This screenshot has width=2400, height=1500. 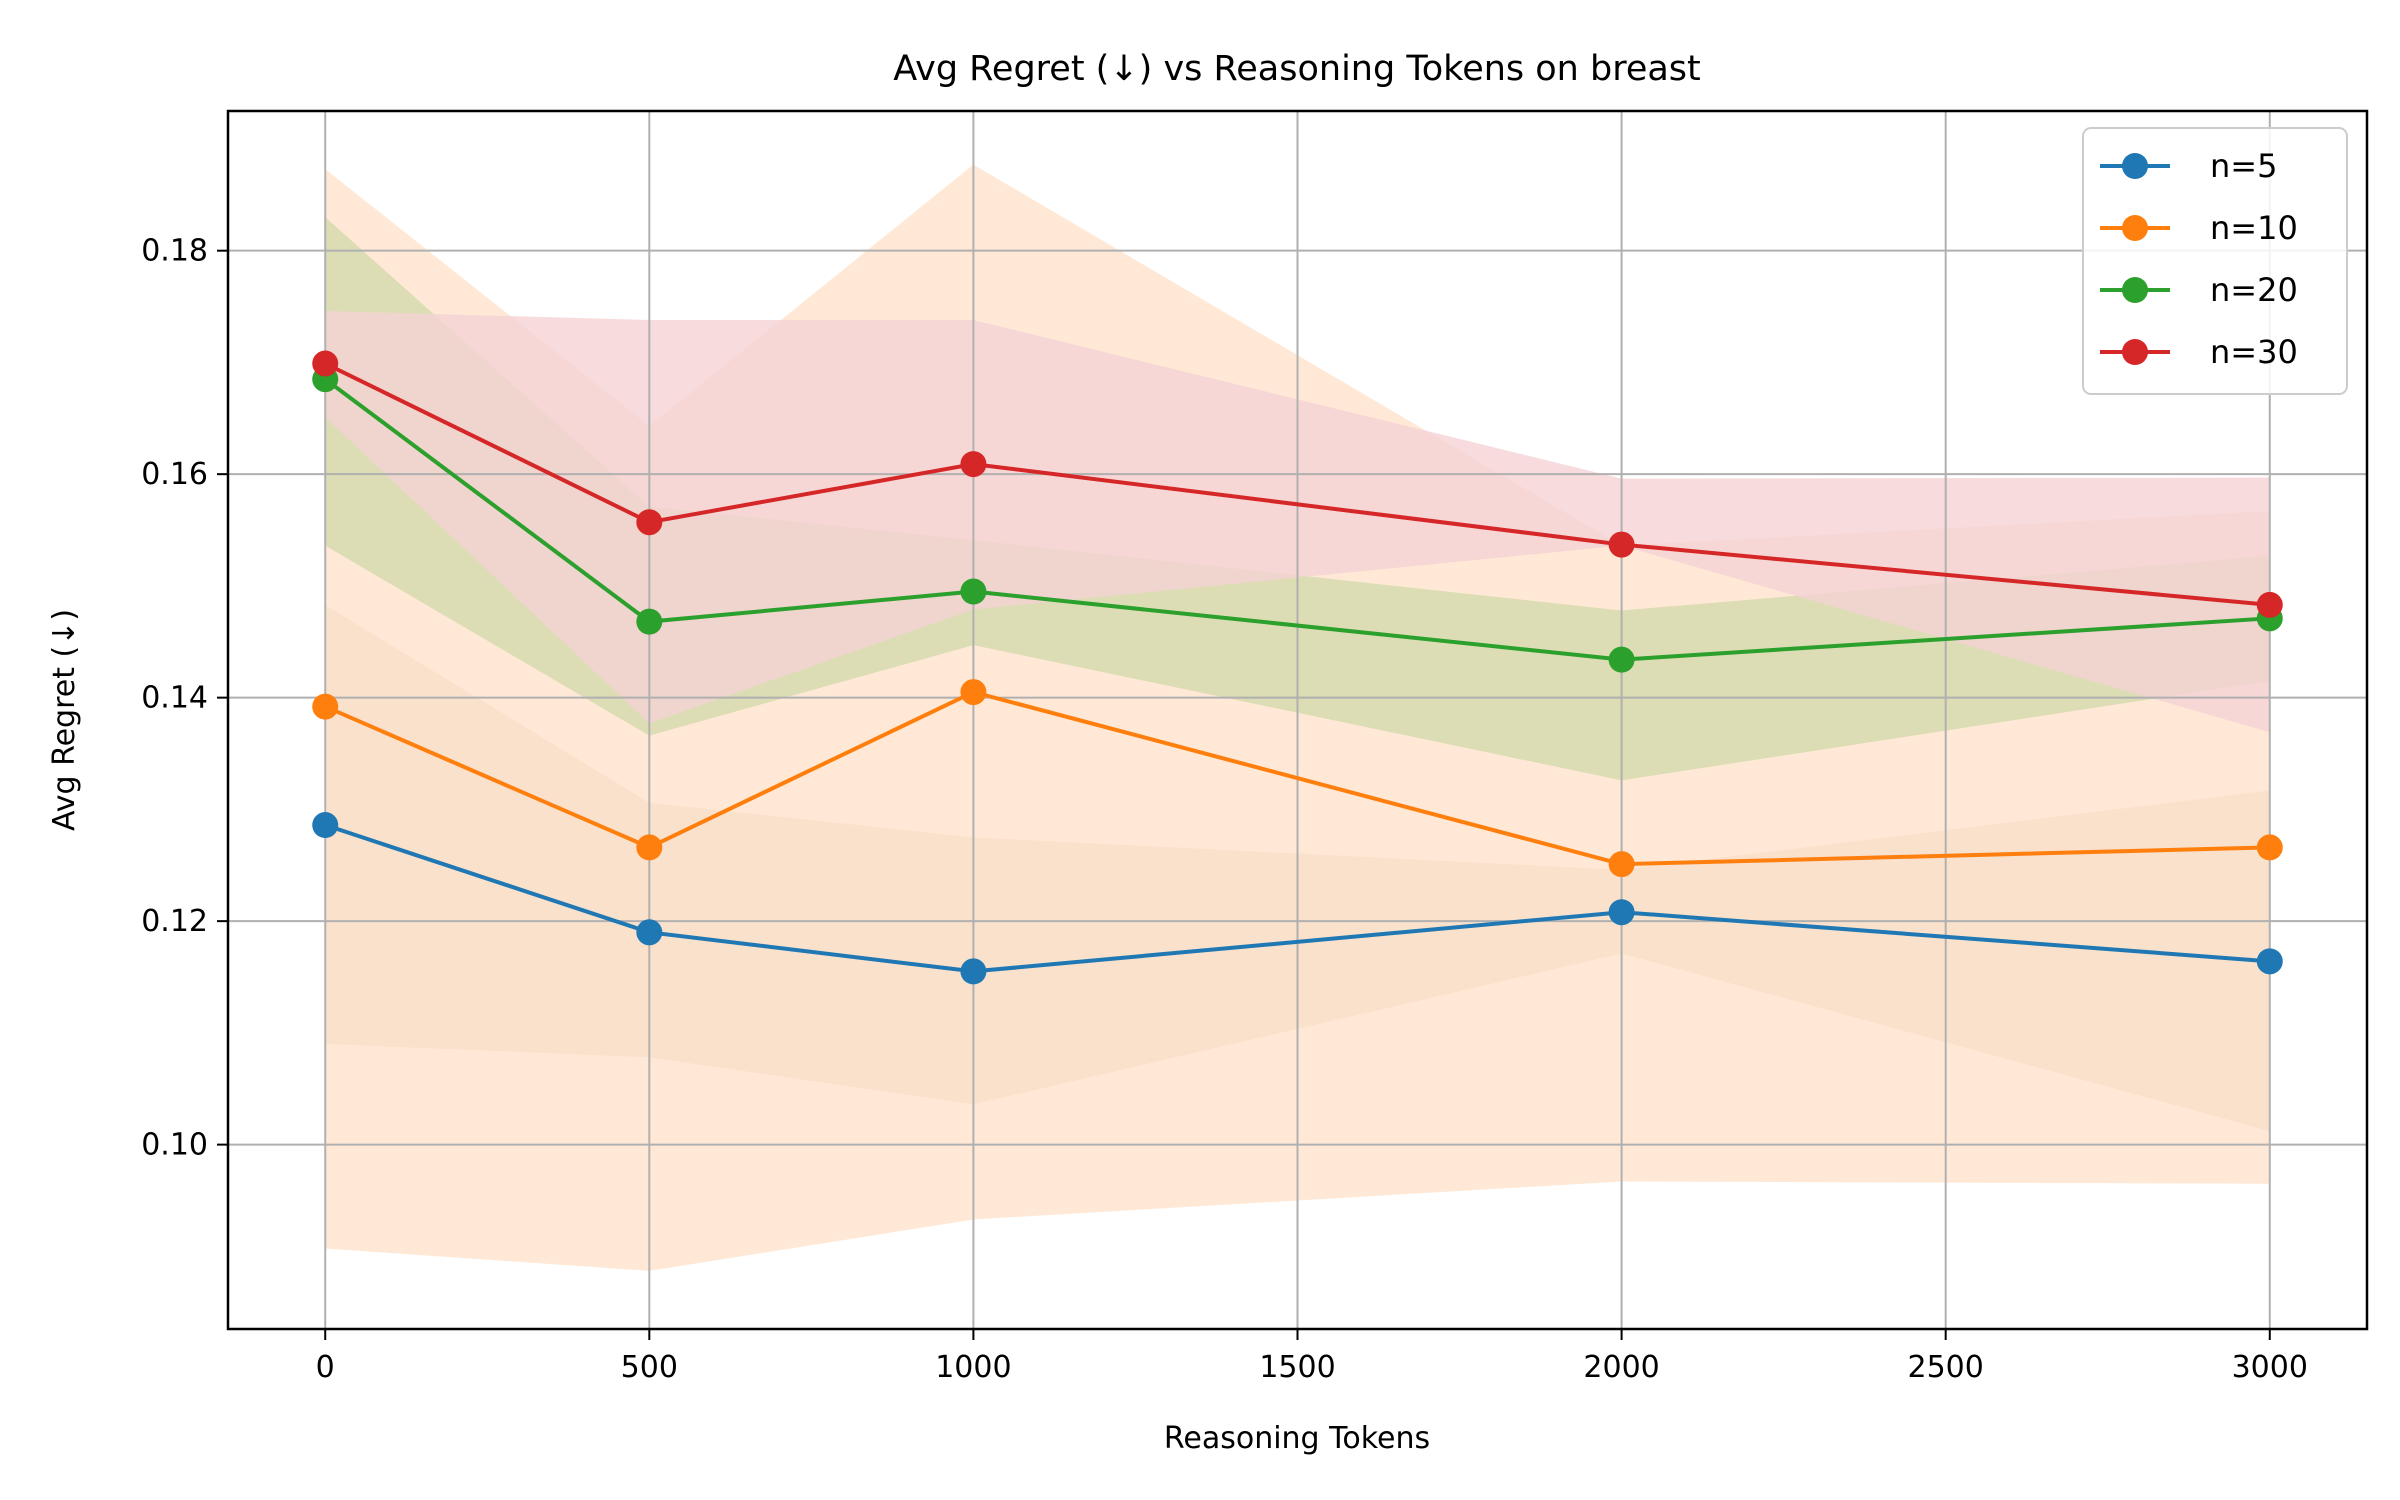 I want to click on y-tick-label: 0.14, so click(x=174, y=698).